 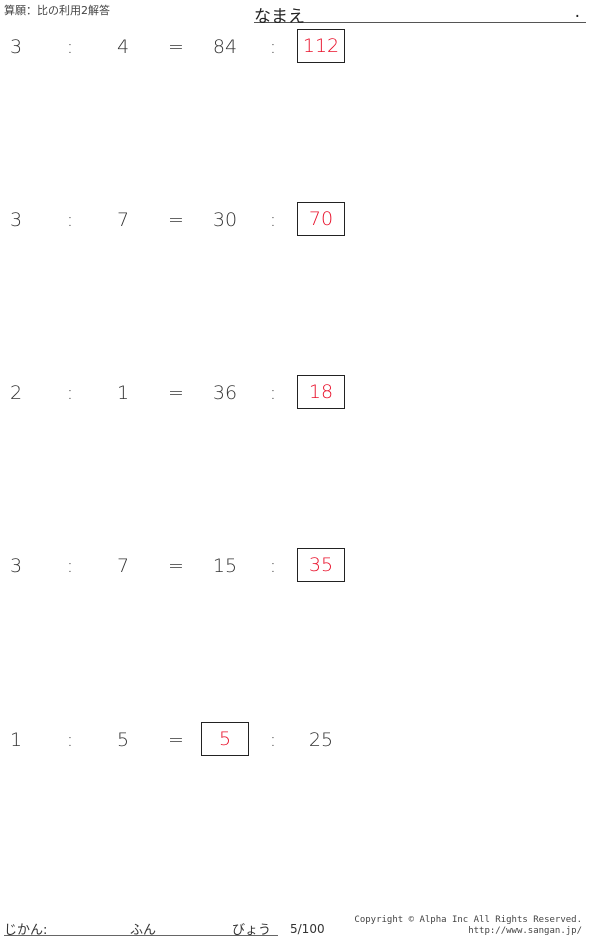 I want to click on answer-box: 35, so click(x=321, y=565).